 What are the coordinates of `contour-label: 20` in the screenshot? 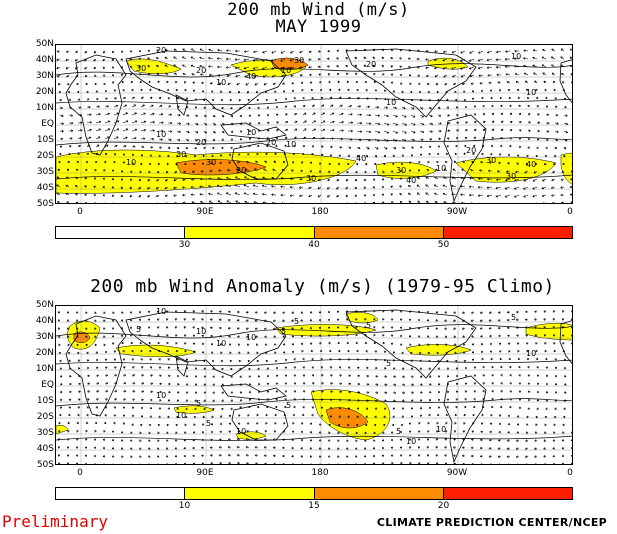 It's located at (241, 170).